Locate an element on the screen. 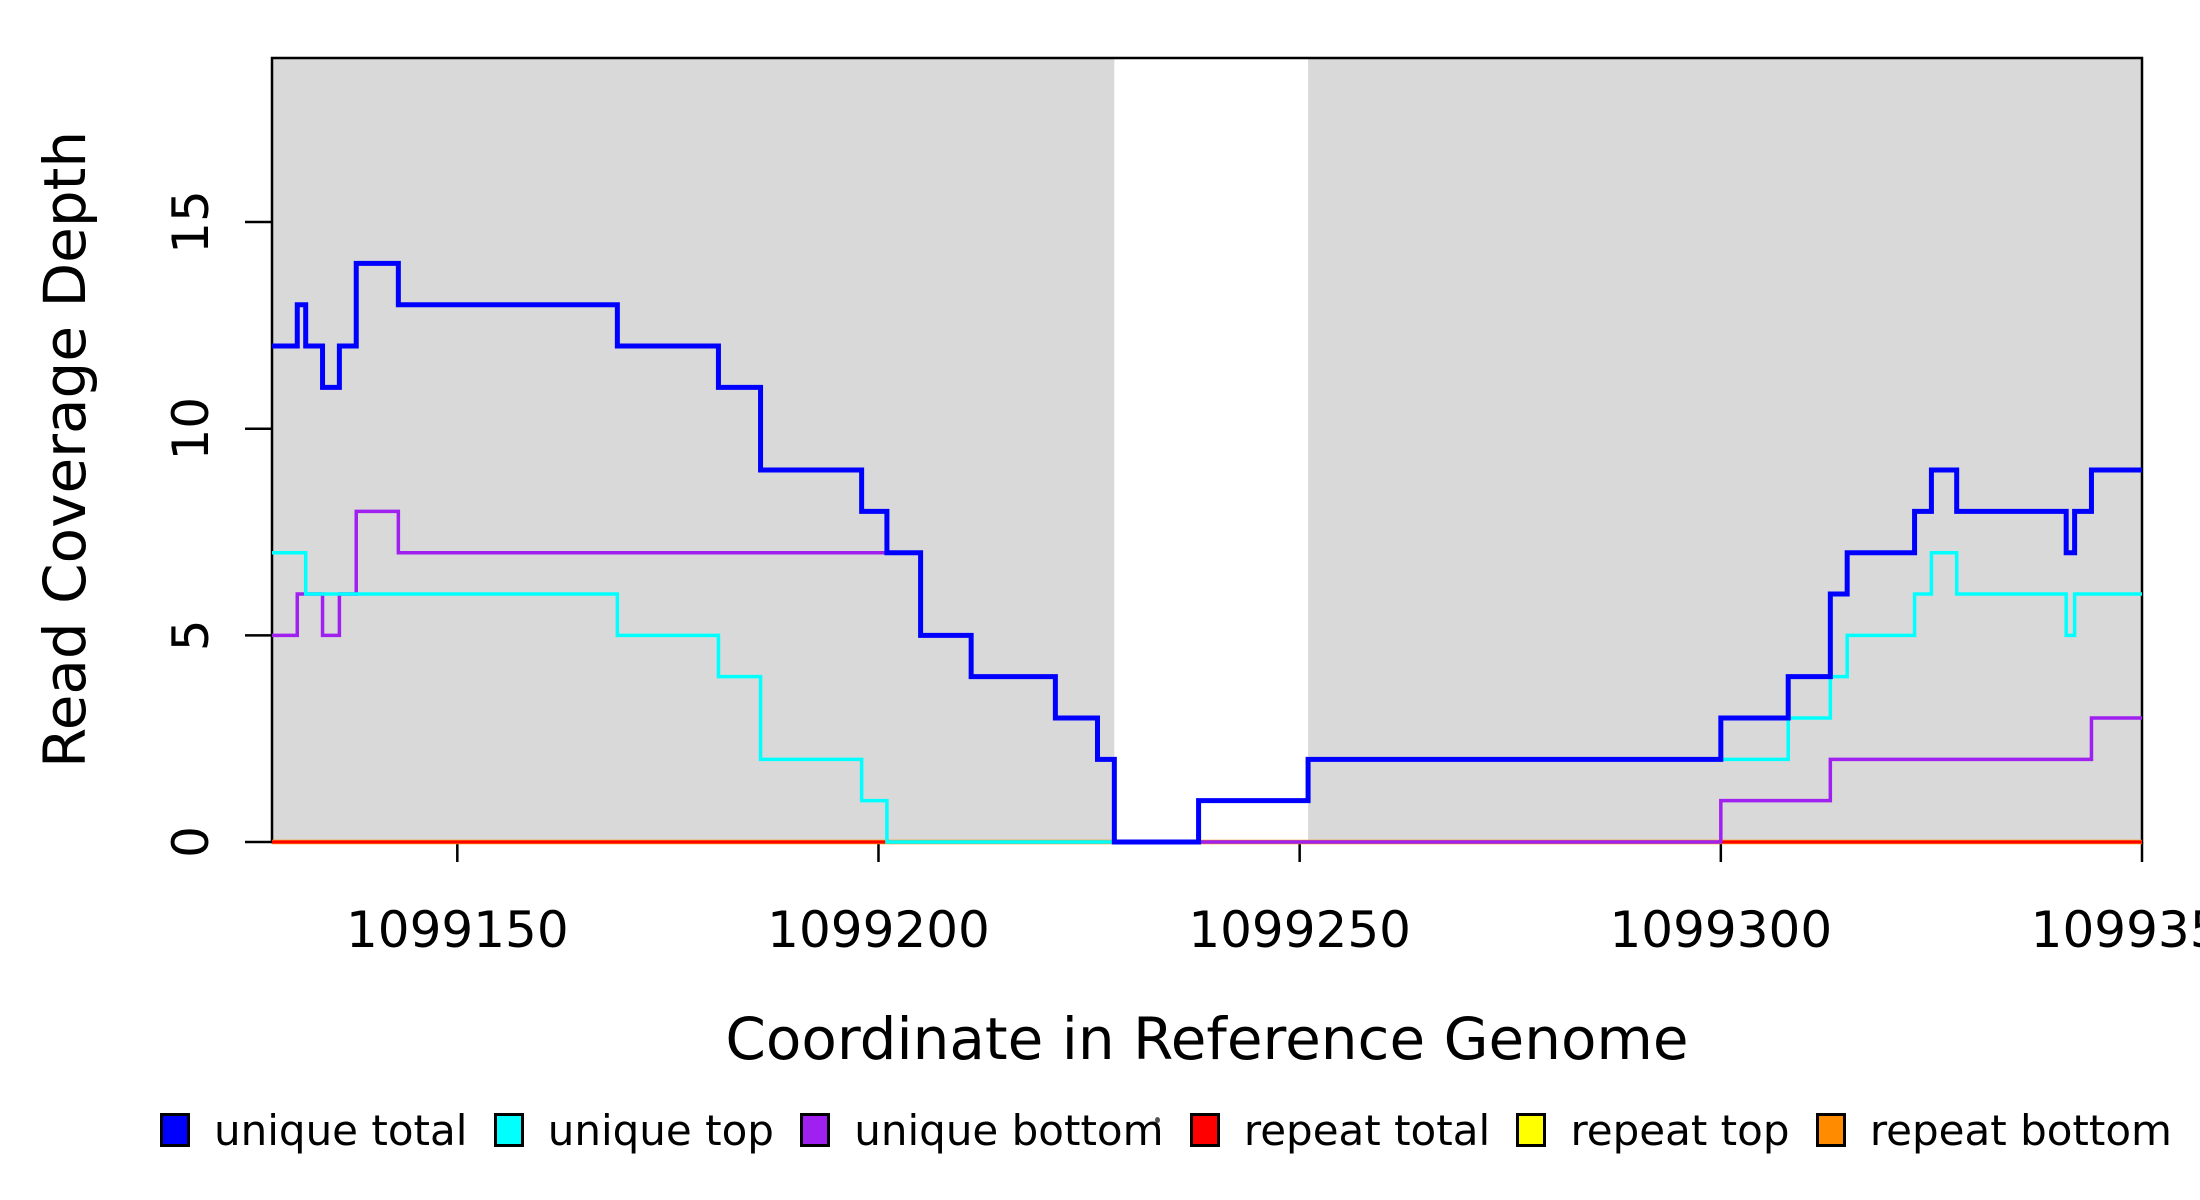 The image size is (2200, 1200). legend-swatch-unique-top is located at coordinates (508, 1130).